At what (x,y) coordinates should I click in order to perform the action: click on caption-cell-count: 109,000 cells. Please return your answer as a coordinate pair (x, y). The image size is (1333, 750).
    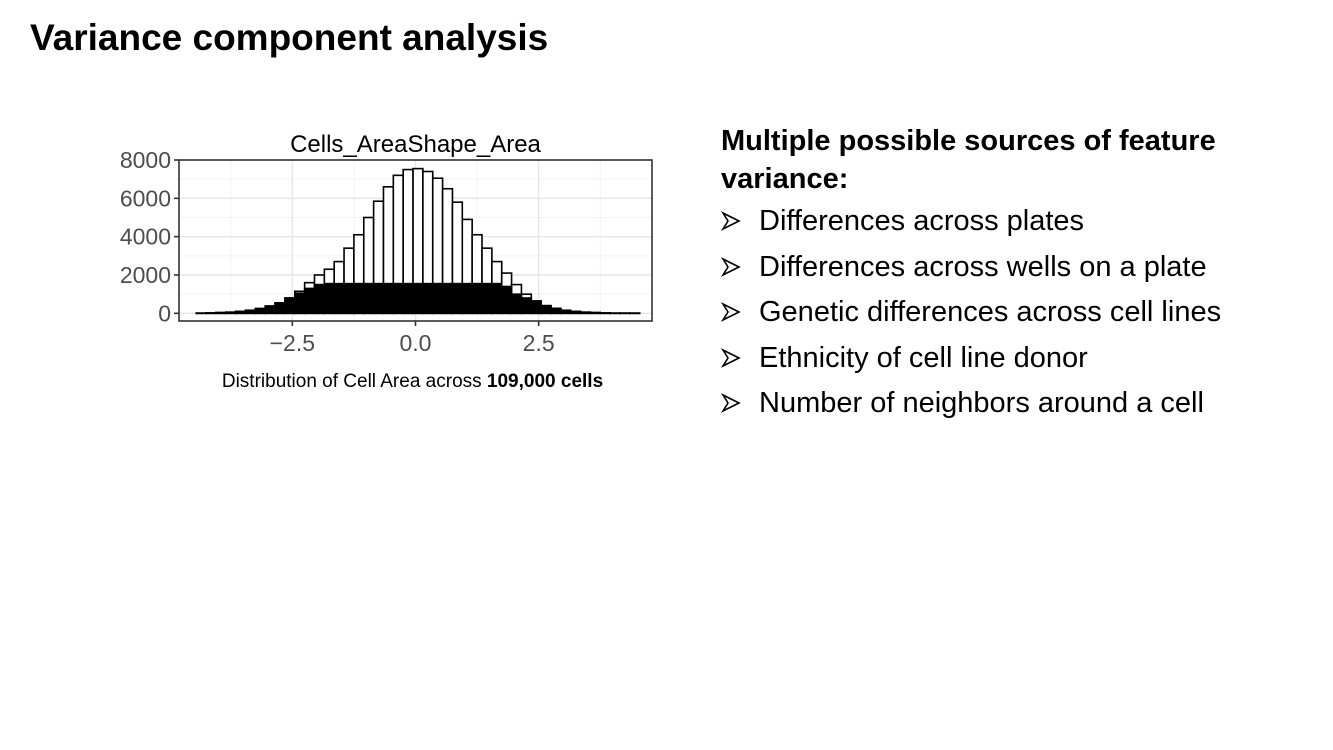
    Looking at the image, I should click on (545, 381).